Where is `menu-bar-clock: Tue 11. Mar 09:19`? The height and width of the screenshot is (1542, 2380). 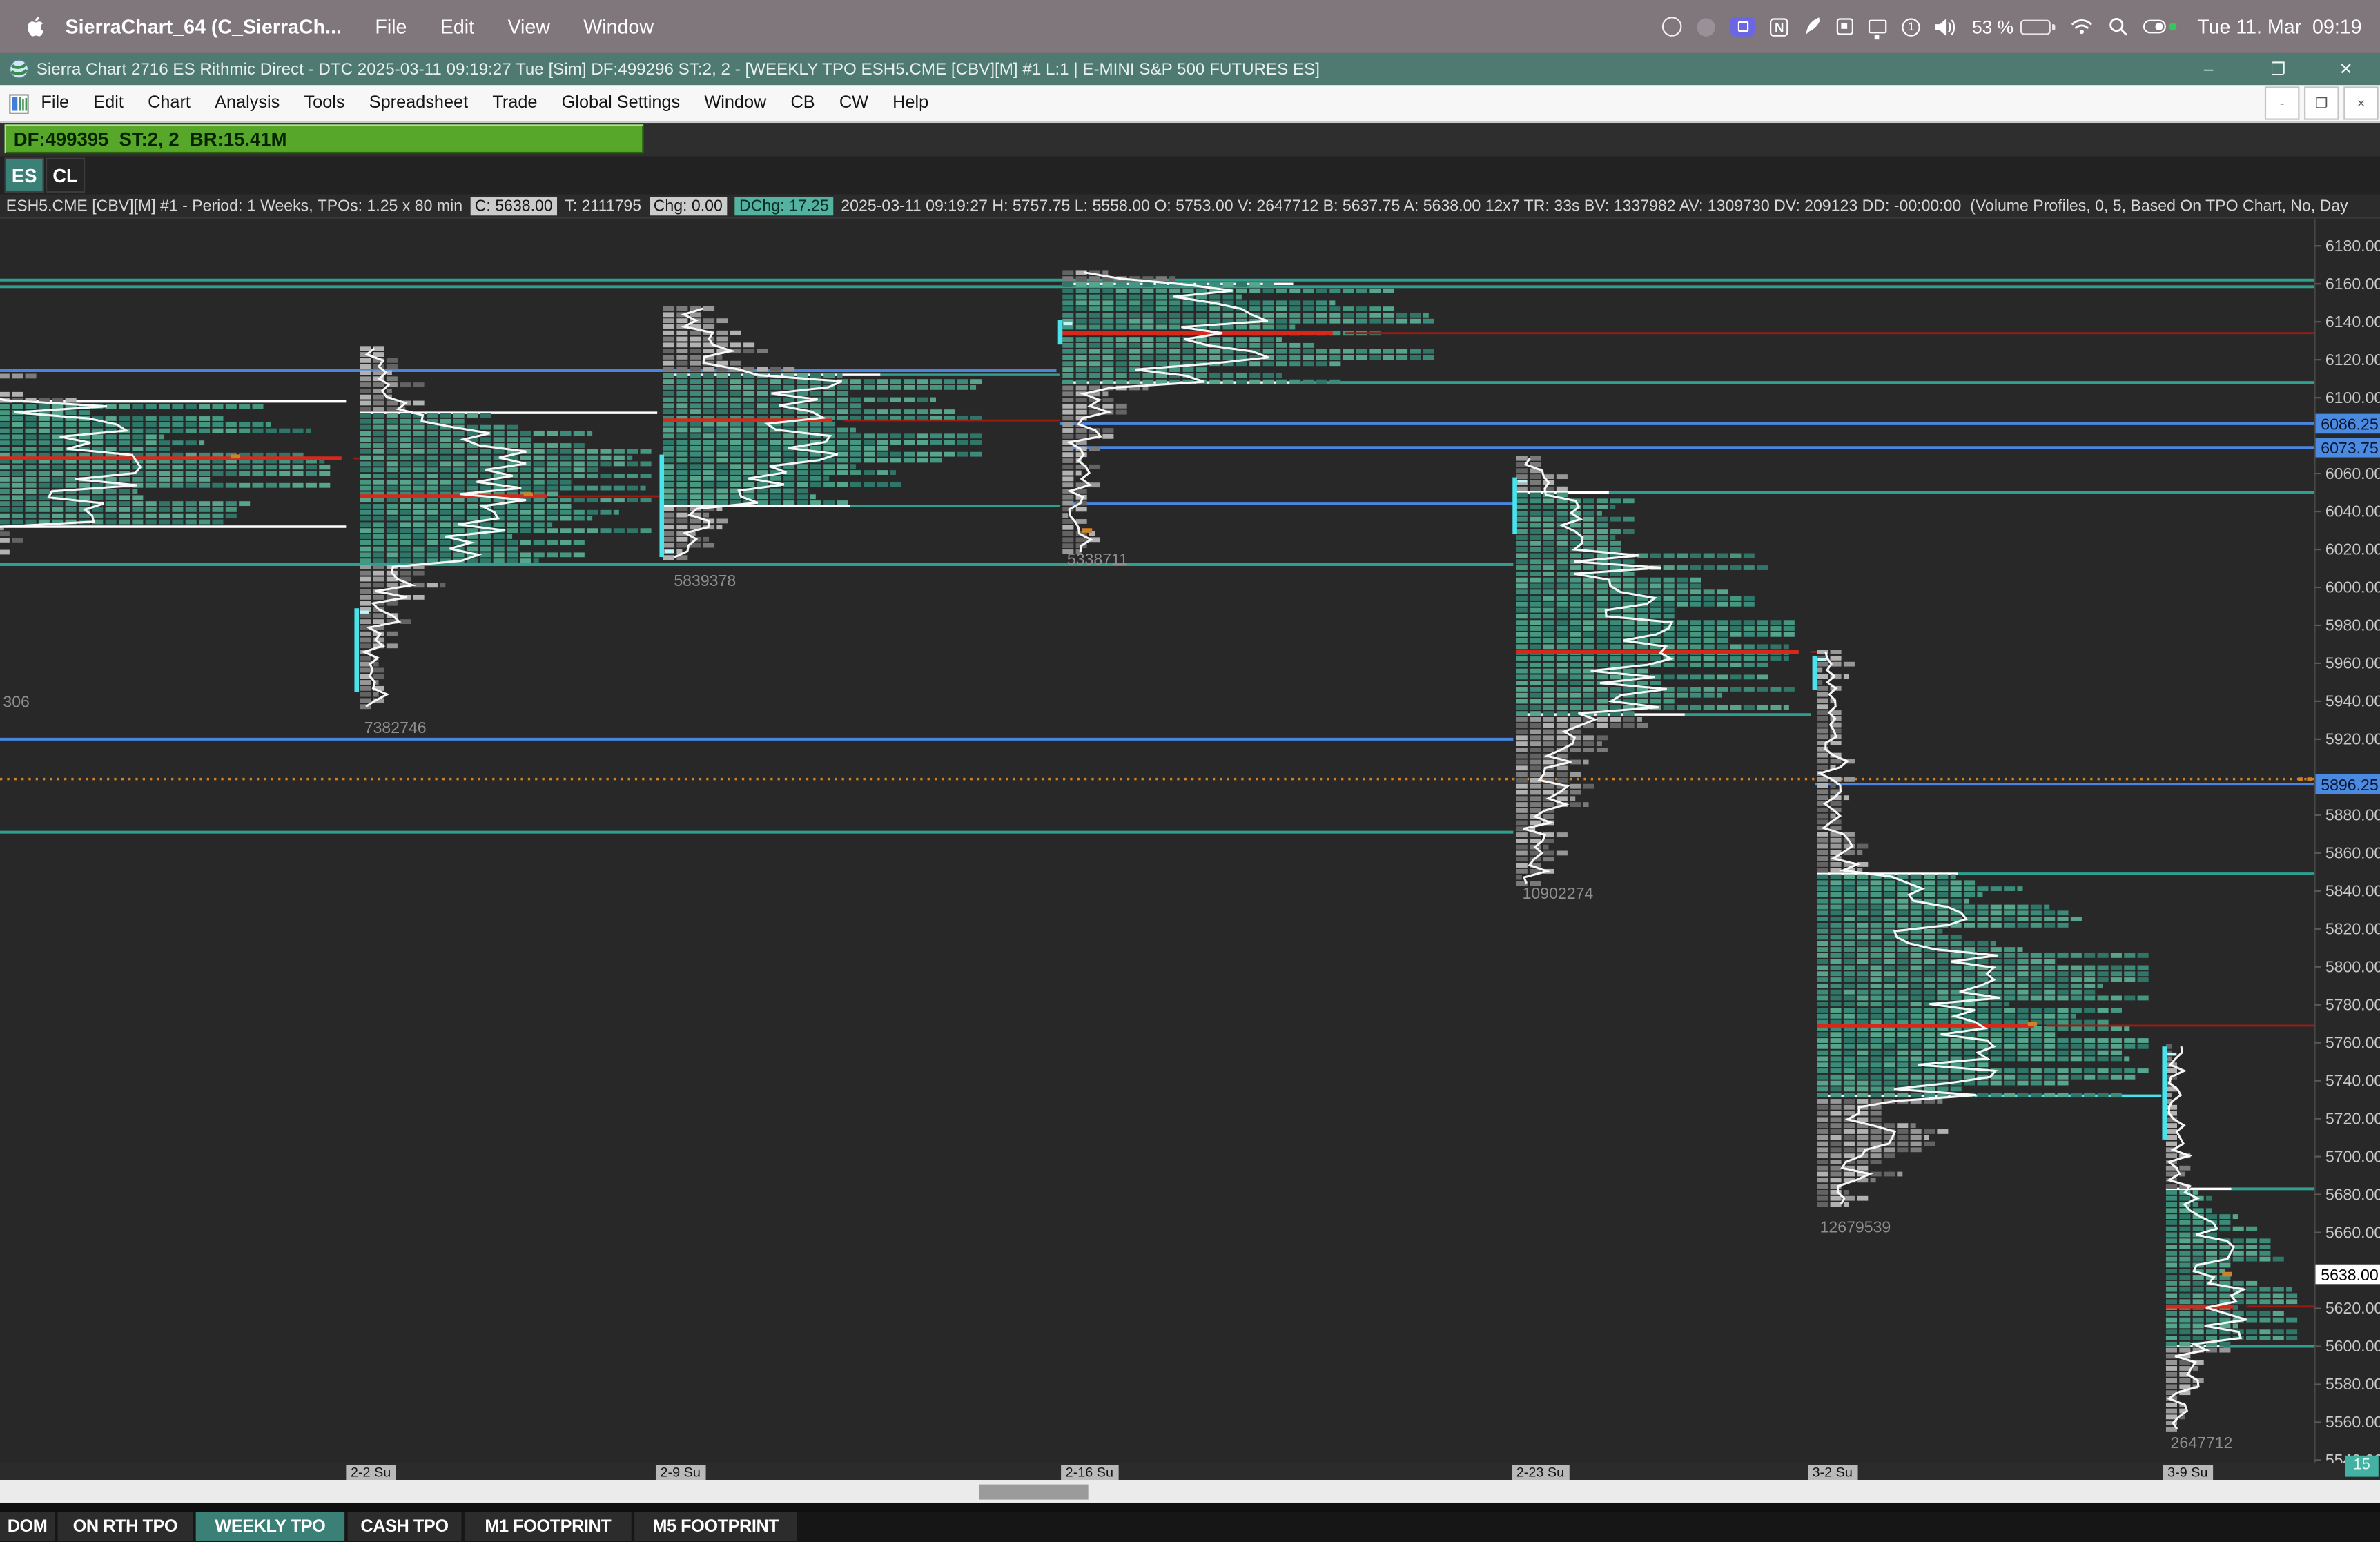
menu-bar-clock: Tue 11. Mar 09:19 is located at coordinates (2279, 26).